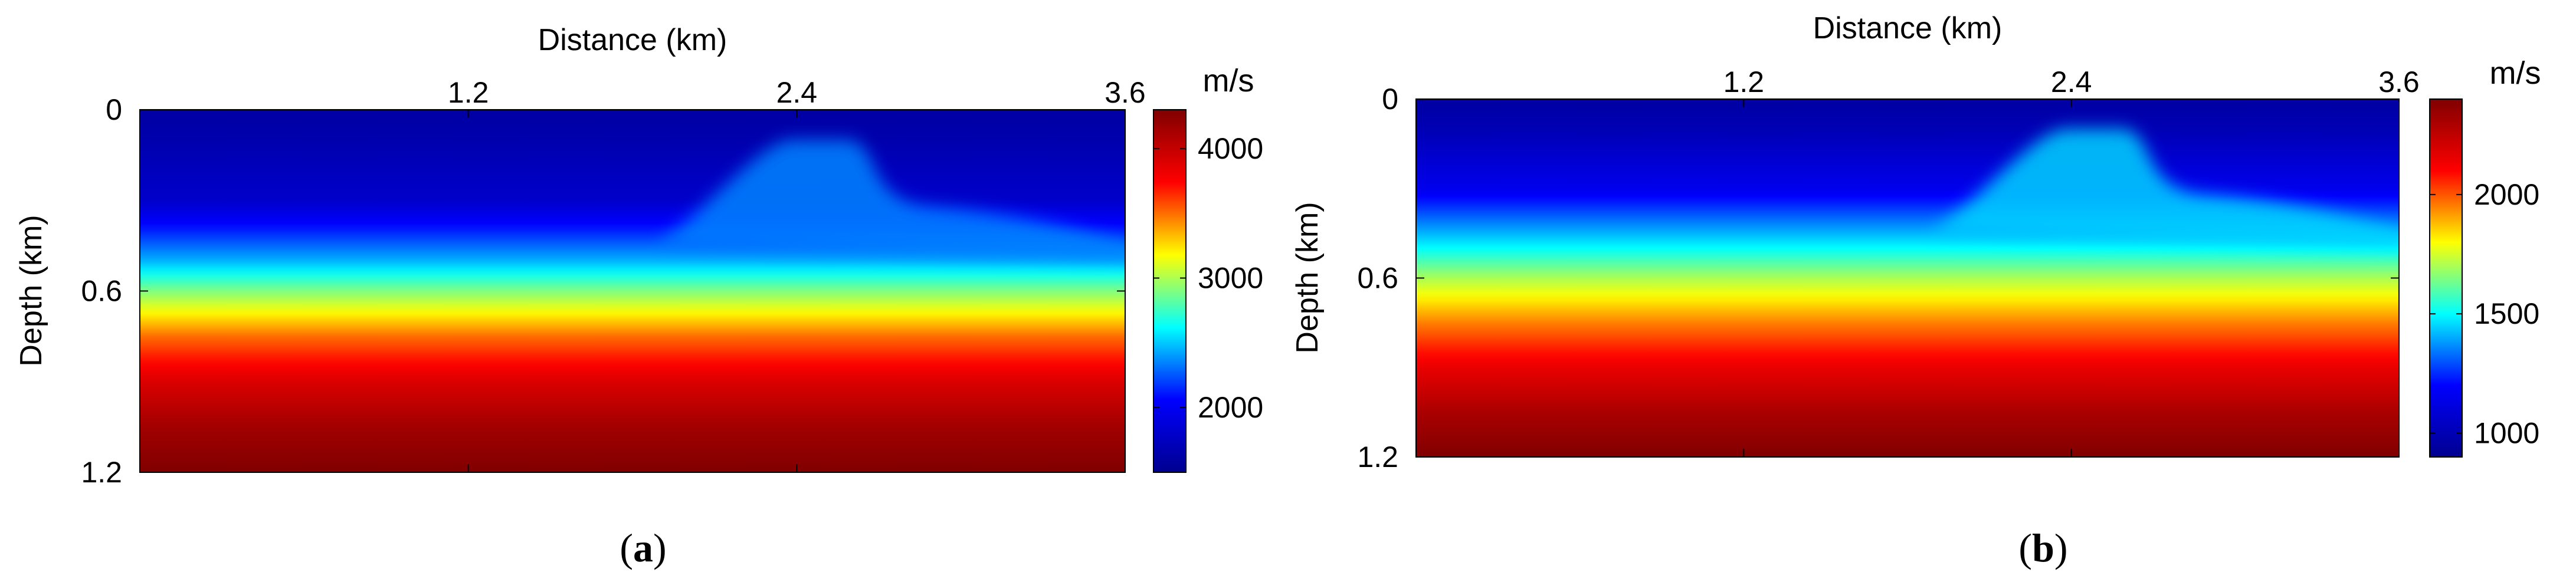 This screenshot has height=582, width=2576. Describe the element at coordinates (2506, 434) in the screenshot. I see `colorbar-tick-label: 1000` at that location.